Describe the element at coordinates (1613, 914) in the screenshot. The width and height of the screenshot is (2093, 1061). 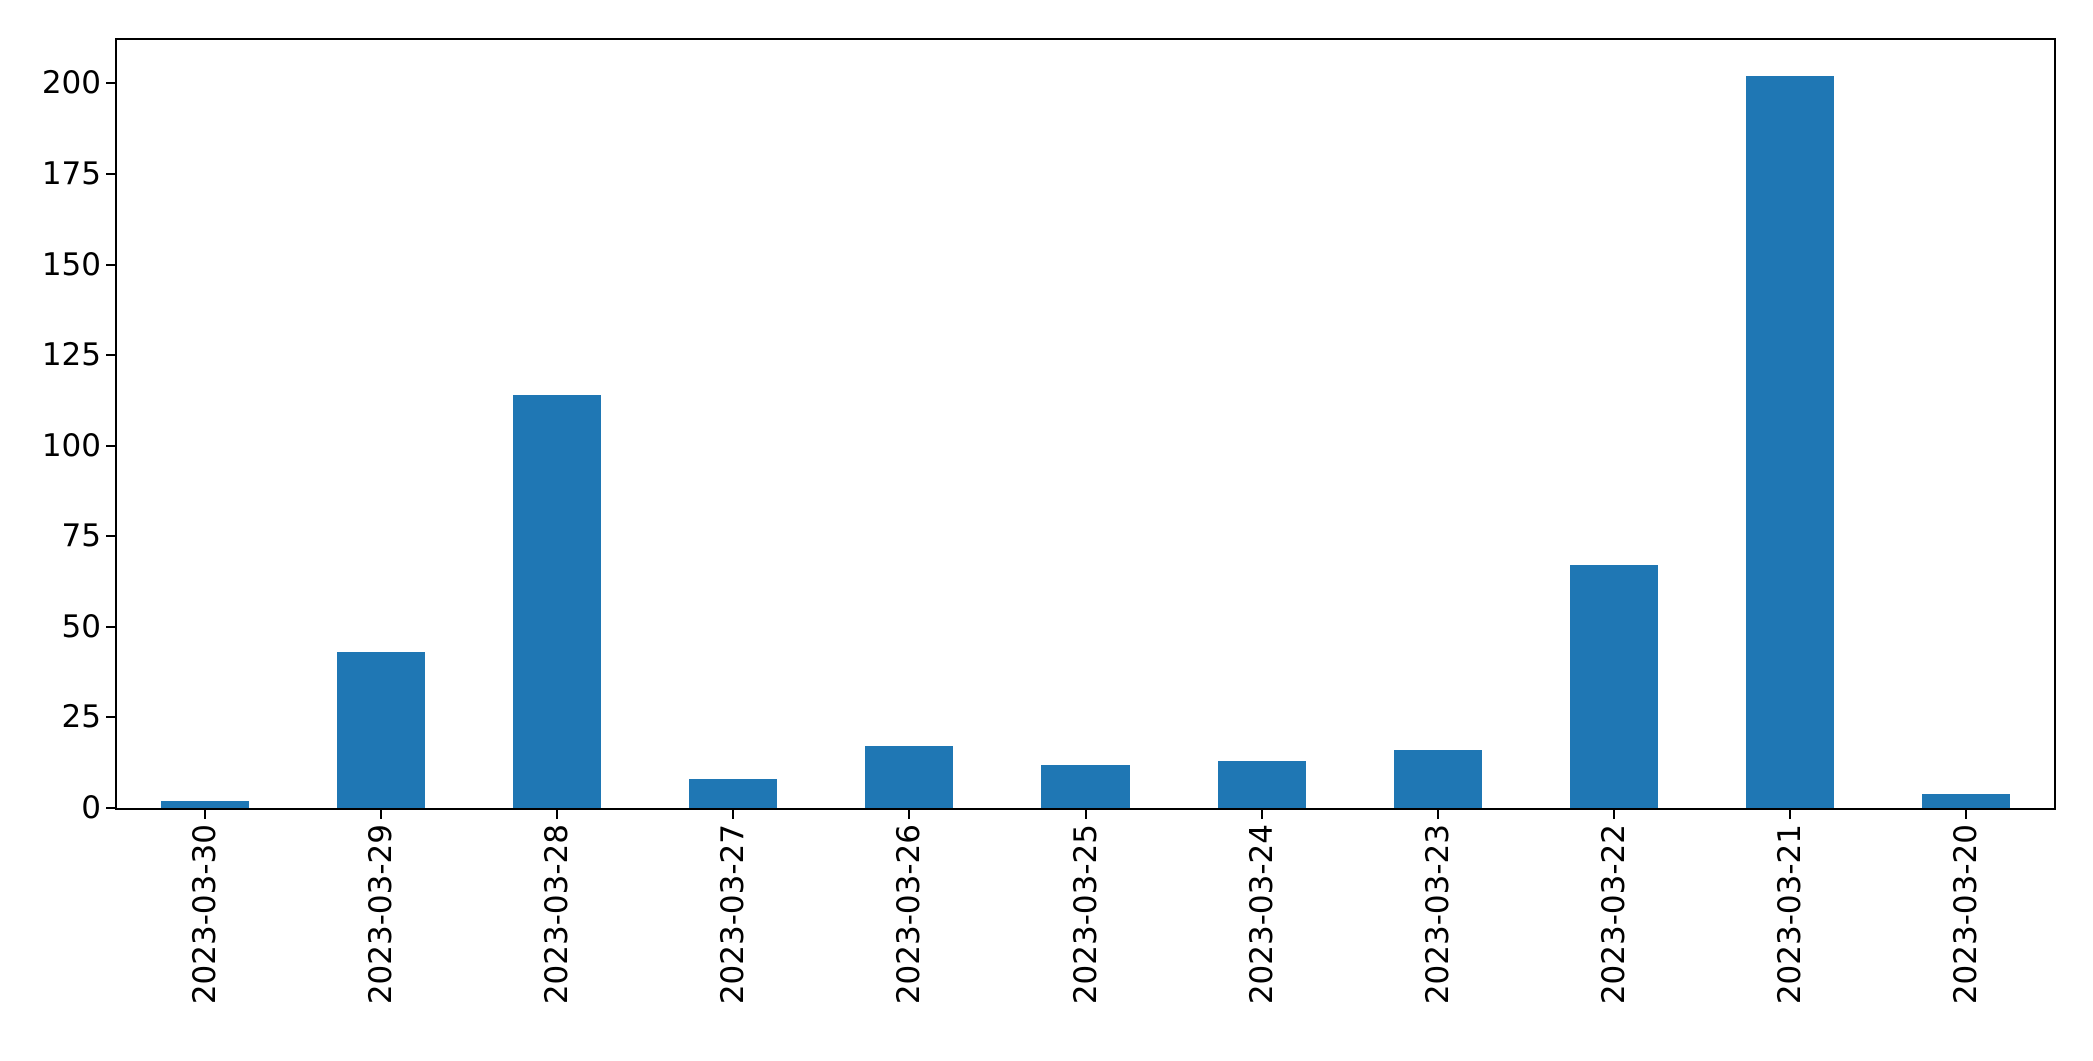
I see `x-axis-tick-label: 2023-03-22` at that location.